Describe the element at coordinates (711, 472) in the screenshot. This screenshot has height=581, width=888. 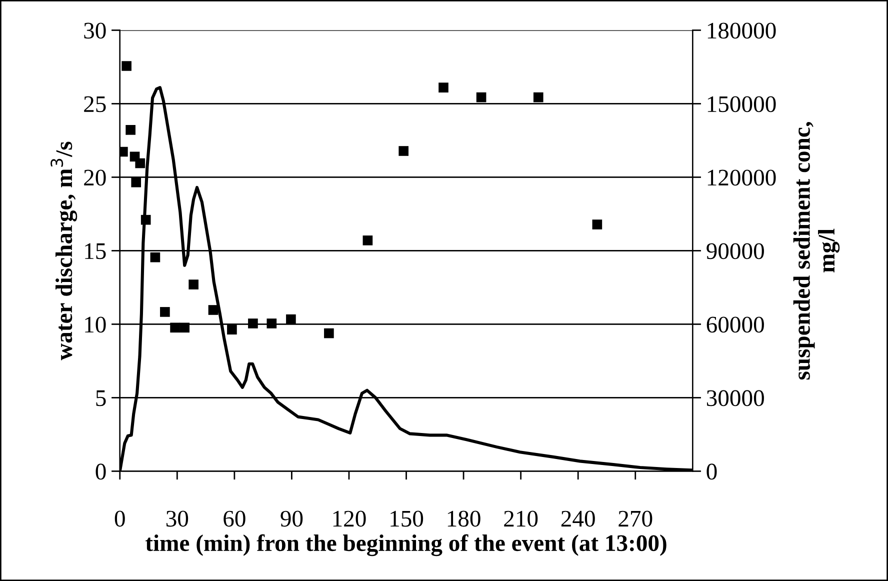
I see `y2-tick-label: 0` at that location.